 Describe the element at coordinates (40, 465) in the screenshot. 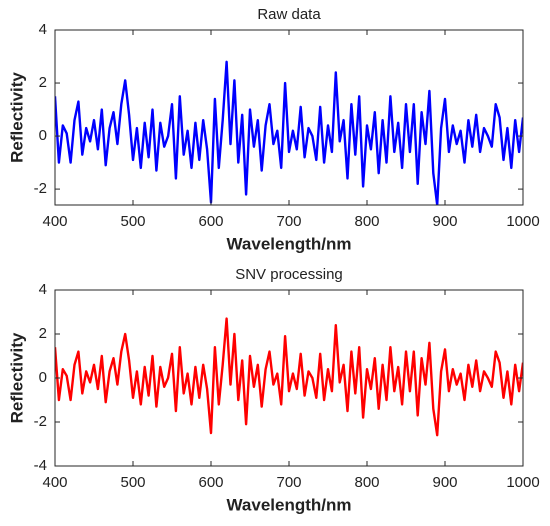

I see `y-tick-label: -4` at that location.